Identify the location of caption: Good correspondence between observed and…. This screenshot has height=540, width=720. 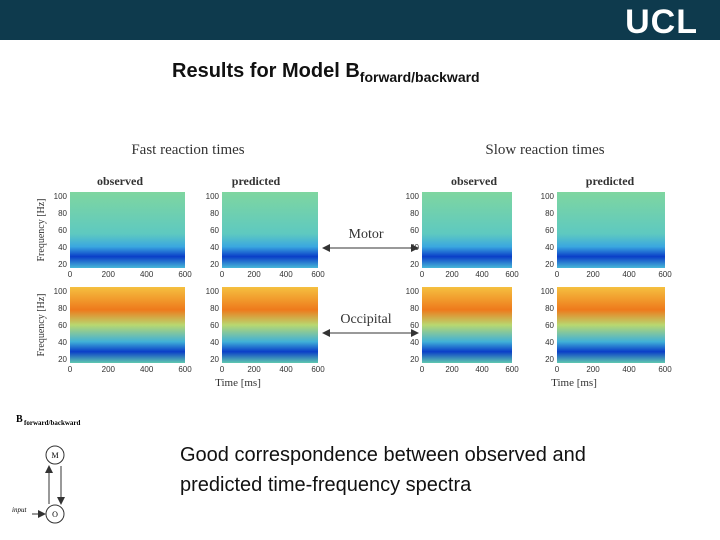
(383, 470).